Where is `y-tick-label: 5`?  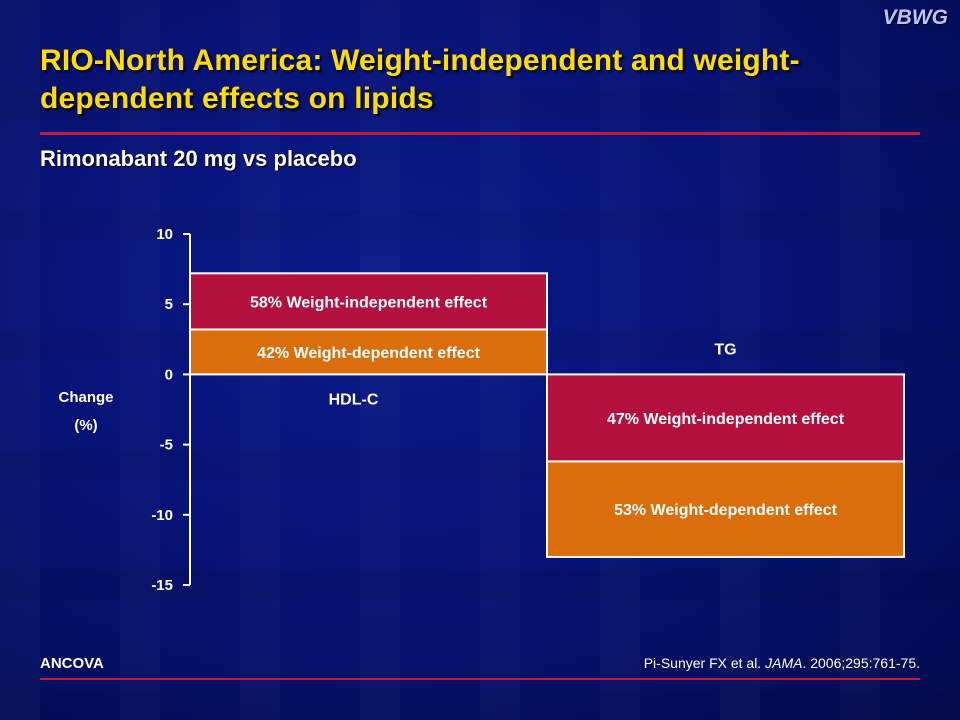 y-tick-label: 5 is located at coordinates (169, 304).